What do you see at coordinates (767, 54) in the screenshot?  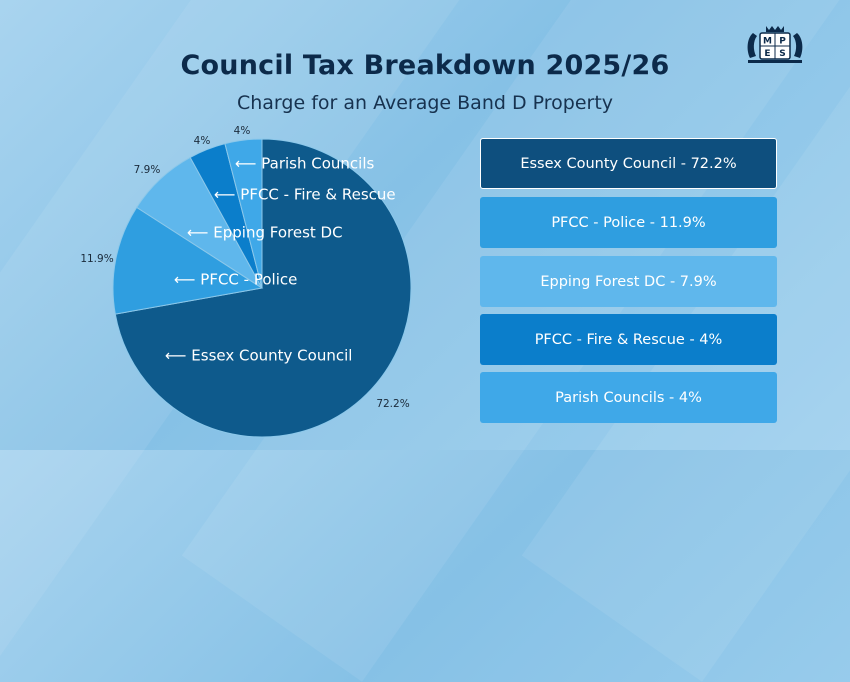 I see `svg-text: E` at bounding box center [767, 54].